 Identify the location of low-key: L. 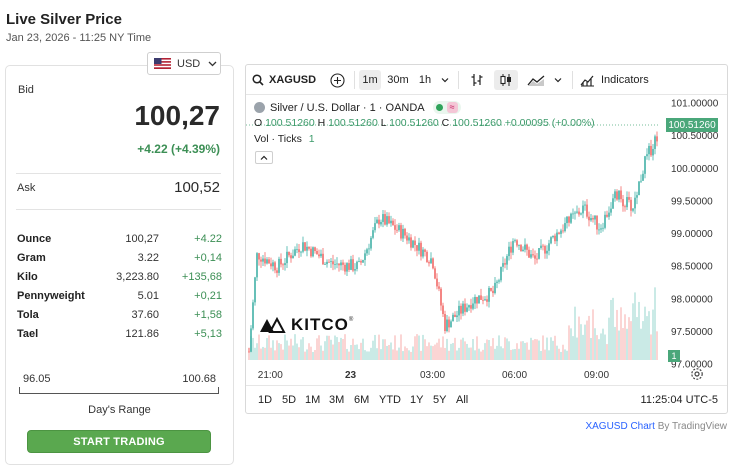
(383, 123).